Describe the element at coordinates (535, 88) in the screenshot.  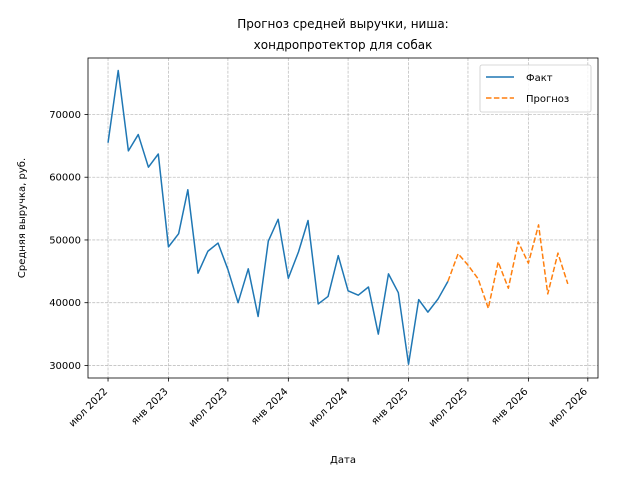
I see `legend: Факт Прогноз` at that location.